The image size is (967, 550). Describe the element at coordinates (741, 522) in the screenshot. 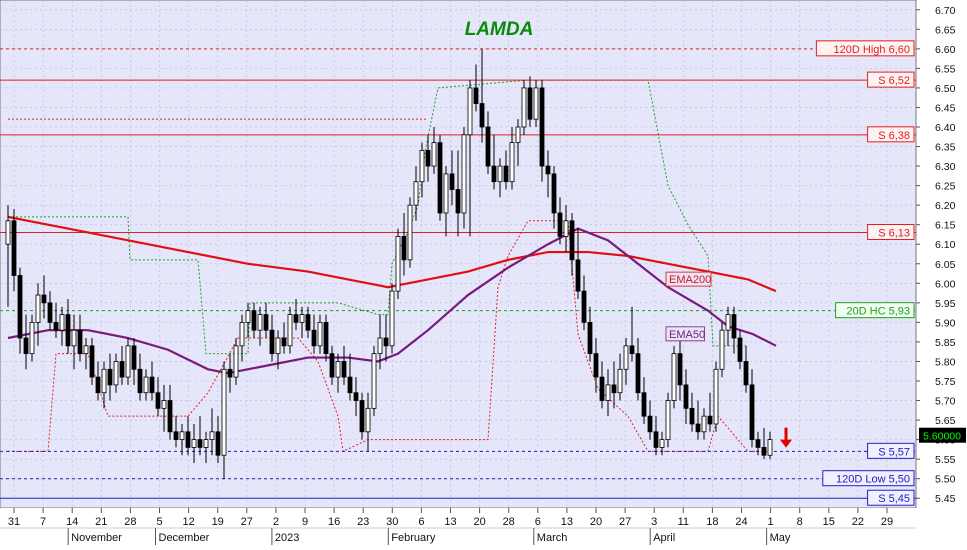

I see `x-tick-label: 24` at that location.